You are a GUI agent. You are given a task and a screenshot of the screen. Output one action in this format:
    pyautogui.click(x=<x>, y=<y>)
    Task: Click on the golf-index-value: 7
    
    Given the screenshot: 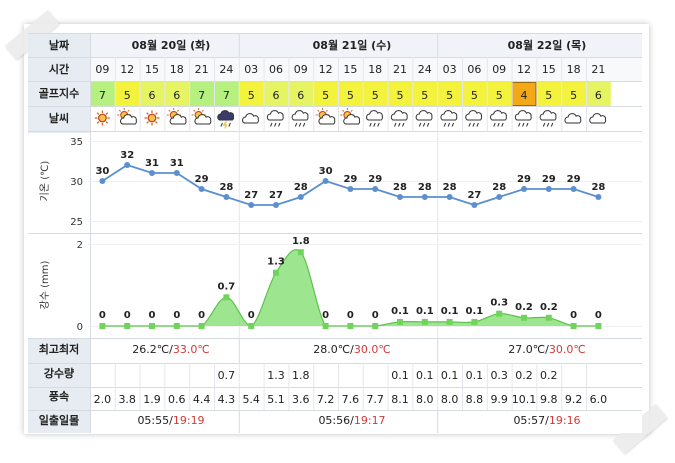 What is the action you would take?
    pyautogui.click(x=102, y=95)
    